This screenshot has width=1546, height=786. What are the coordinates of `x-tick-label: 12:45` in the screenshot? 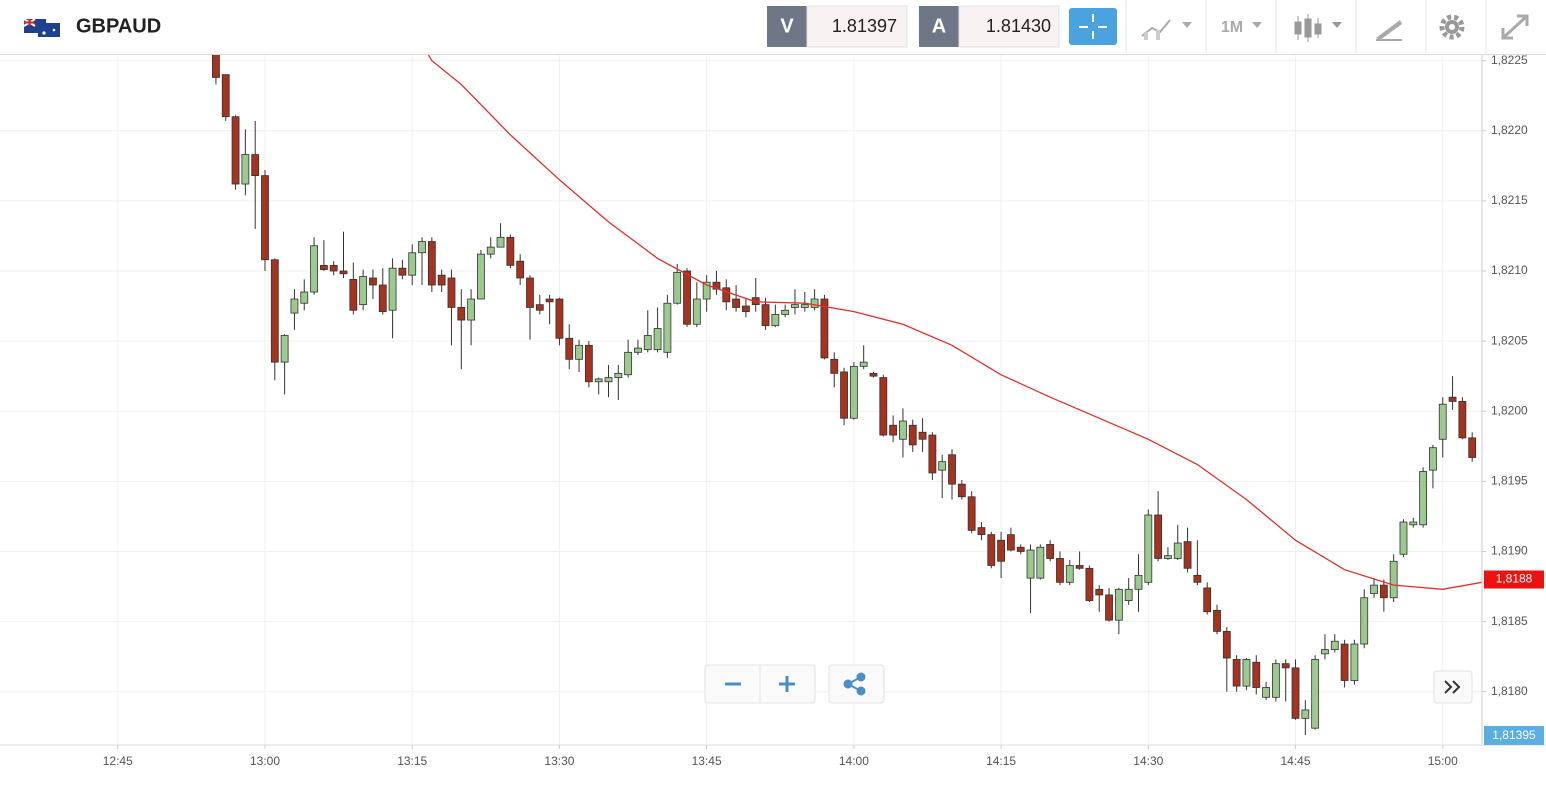 It's located at (118, 761).